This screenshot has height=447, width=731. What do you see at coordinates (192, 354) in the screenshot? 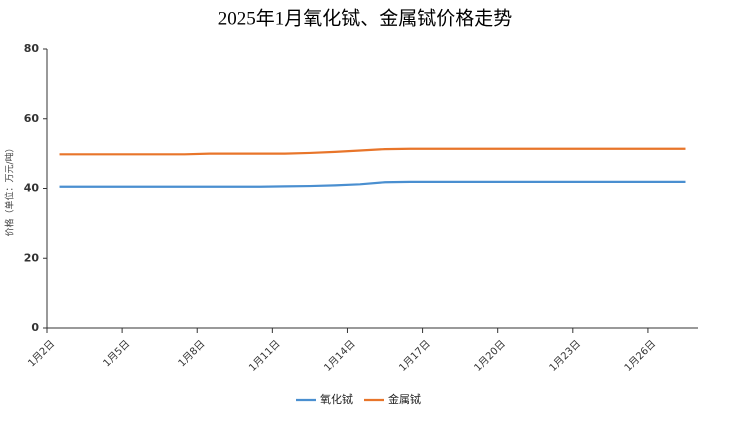
I see `x-tick-label: 1月8日` at bounding box center [192, 354].